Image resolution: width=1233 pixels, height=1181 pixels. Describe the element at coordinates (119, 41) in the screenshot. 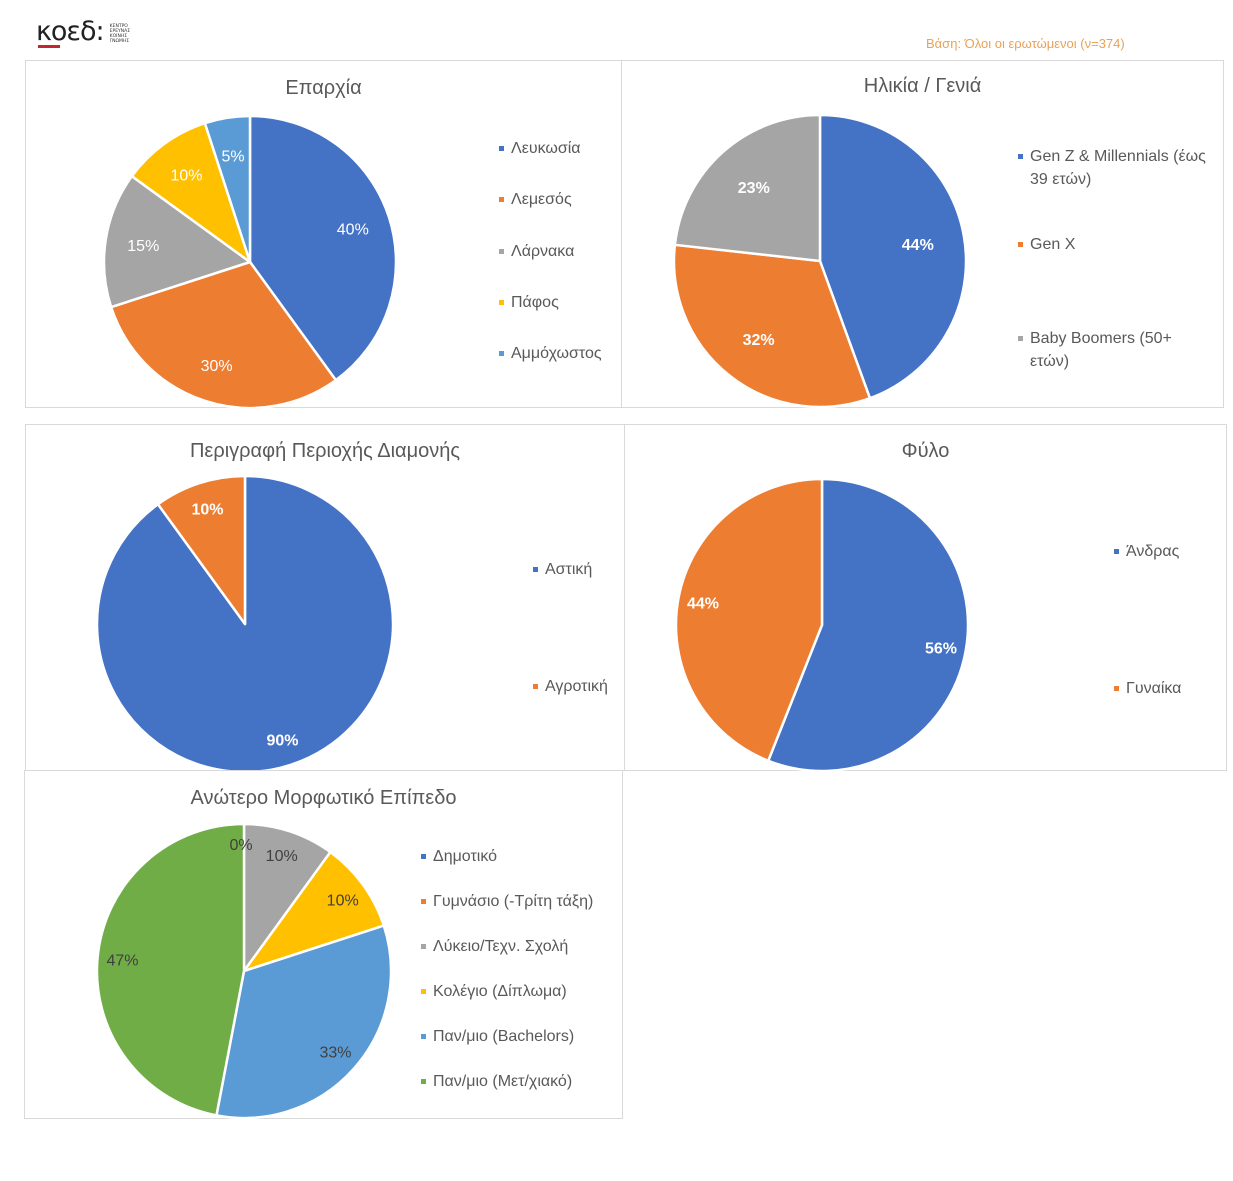

I see `logo-small-line: ΓΝΩΜΗΣ` at that location.